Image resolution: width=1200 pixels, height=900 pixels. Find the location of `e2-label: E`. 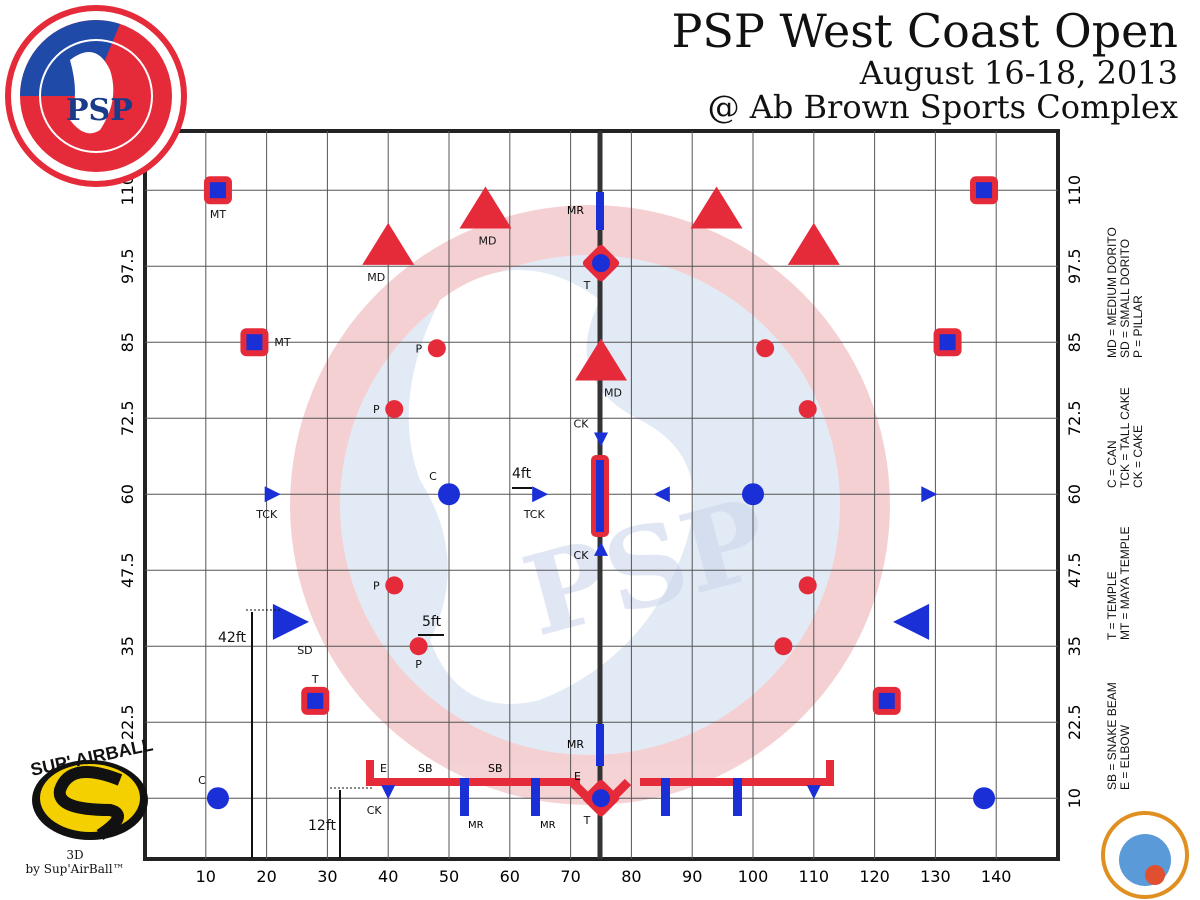

e2-label: E is located at coordinates (577, 776).